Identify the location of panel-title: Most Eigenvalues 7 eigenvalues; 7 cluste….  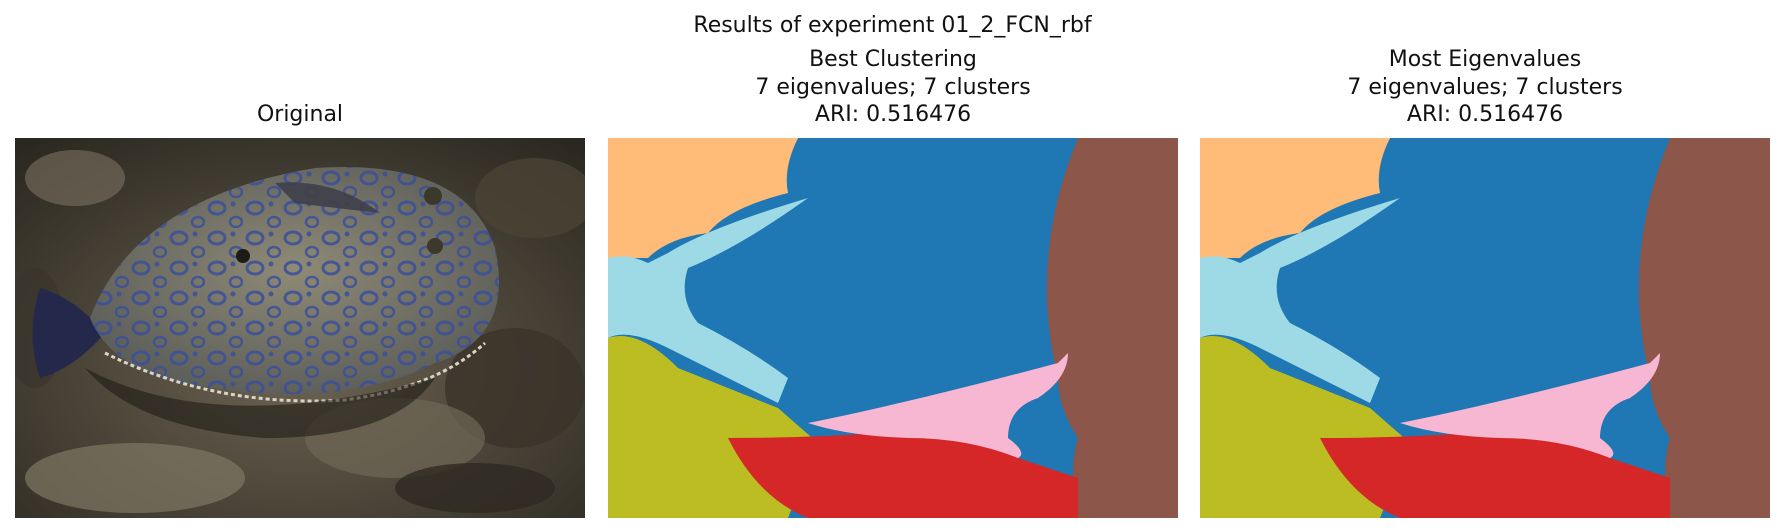
(1485, 87).